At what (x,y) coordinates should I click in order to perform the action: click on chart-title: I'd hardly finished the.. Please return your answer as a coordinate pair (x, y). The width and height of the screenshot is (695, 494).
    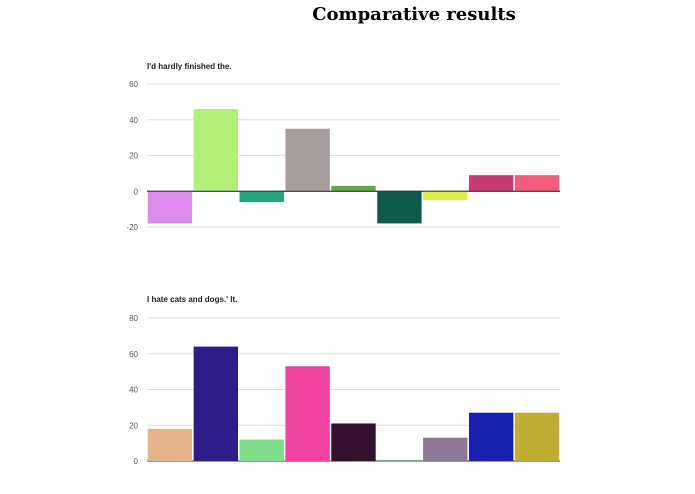
    Looking at the image, I should click on (189, 66).